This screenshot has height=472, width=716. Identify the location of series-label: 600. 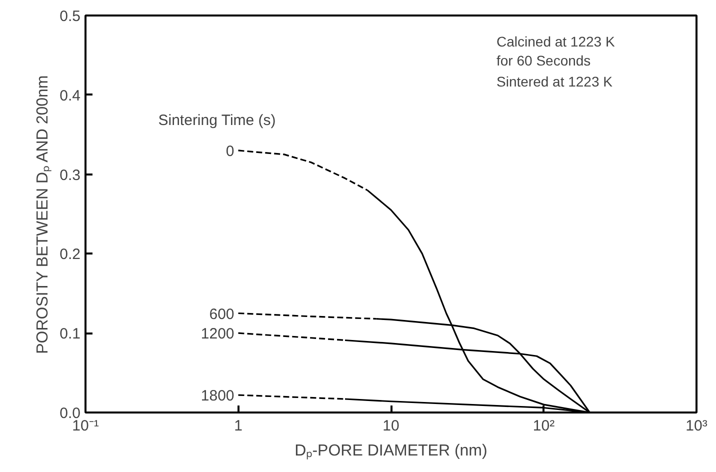
(221, 314).